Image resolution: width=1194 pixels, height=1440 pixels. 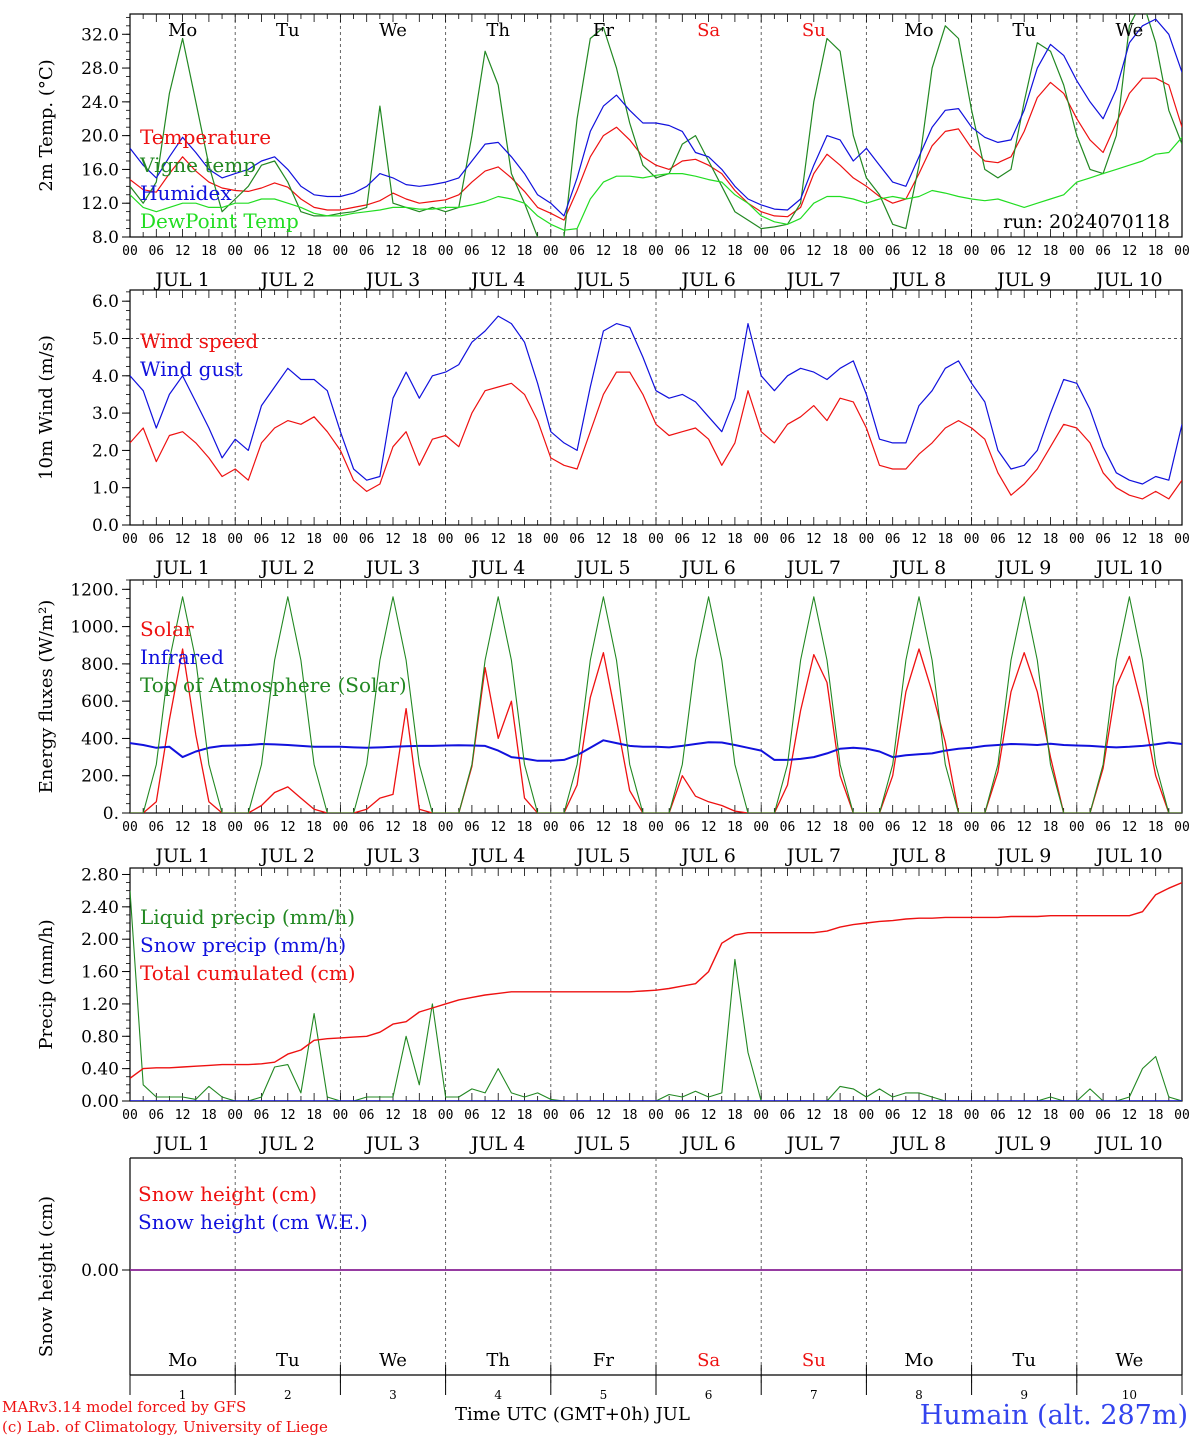 What do you see at coordinates (46, 984) in the screenshot?
I see `y-axis-label: Precip (mm/h)` at bounding box center [46, 984].